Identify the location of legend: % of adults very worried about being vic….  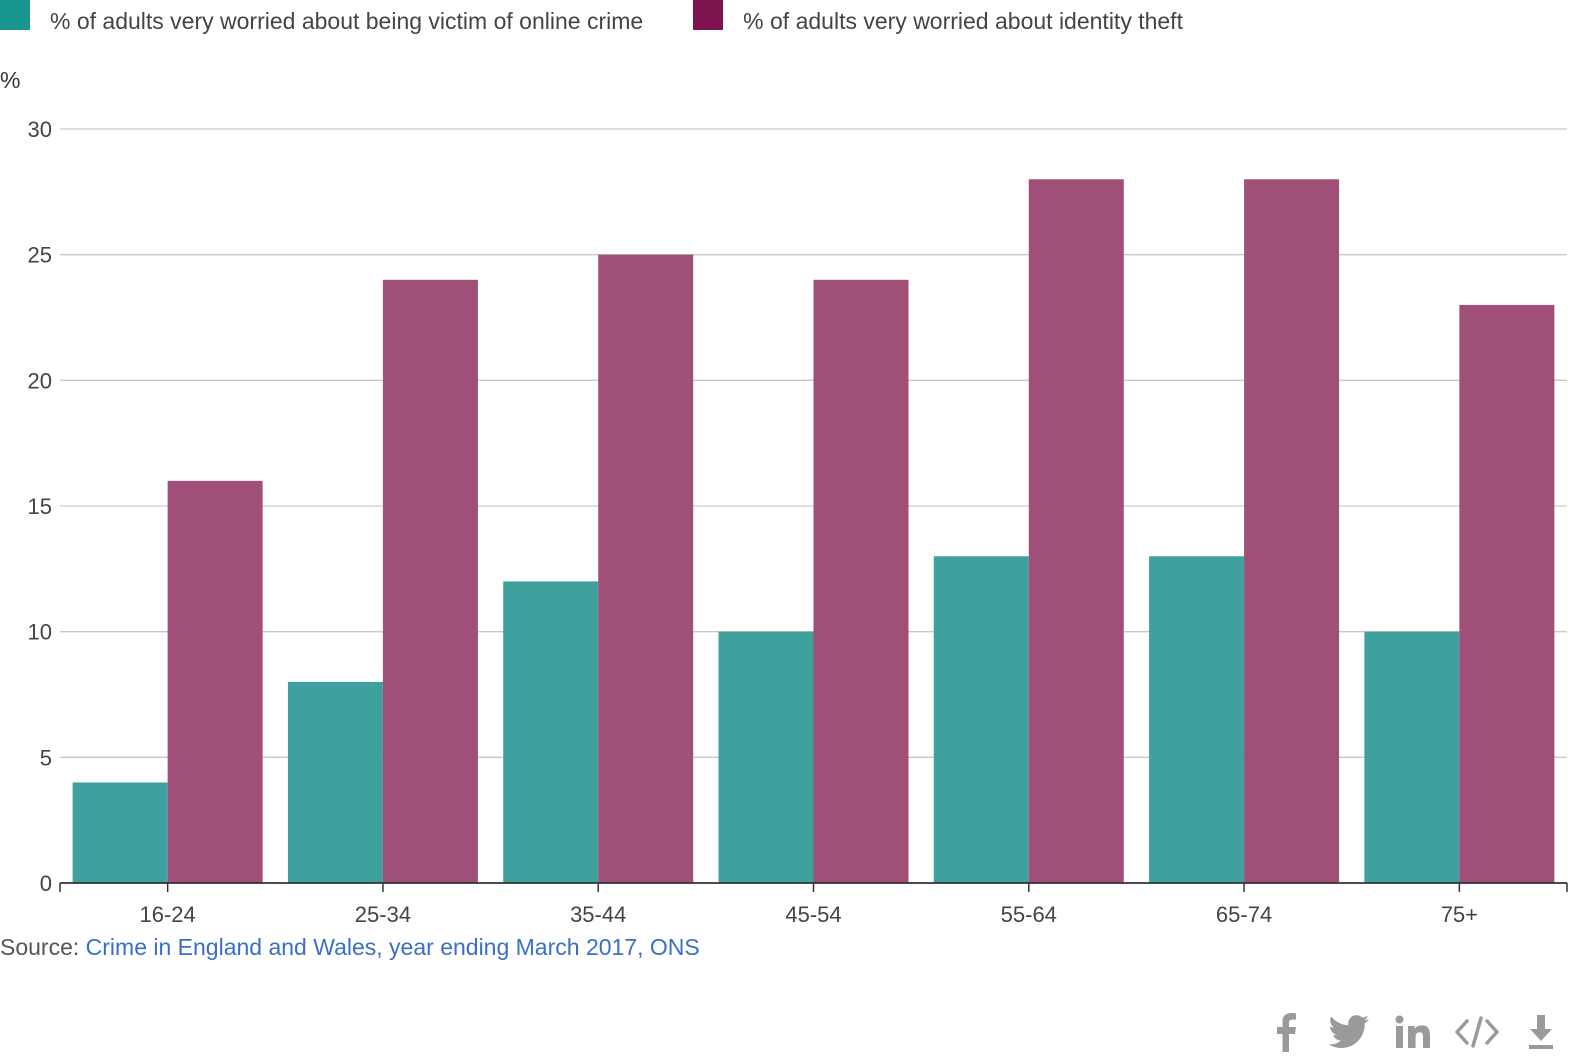
(616, 22).